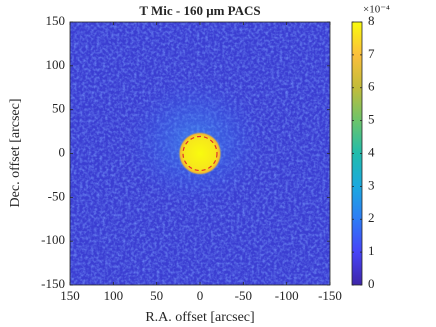  What do you see at coordinates (330, 295) in the screenshot?
I see `x-tick-label: -150` at bounding box center [330, 295].